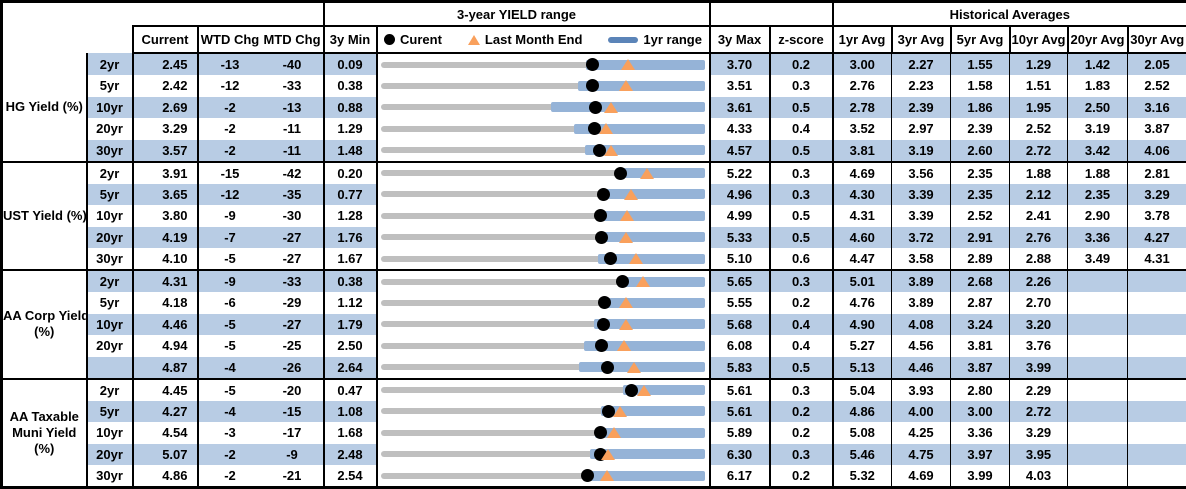 The image size is (1186, 489). I want to click on historical-avg-value: 3.58, so click(921, 259).